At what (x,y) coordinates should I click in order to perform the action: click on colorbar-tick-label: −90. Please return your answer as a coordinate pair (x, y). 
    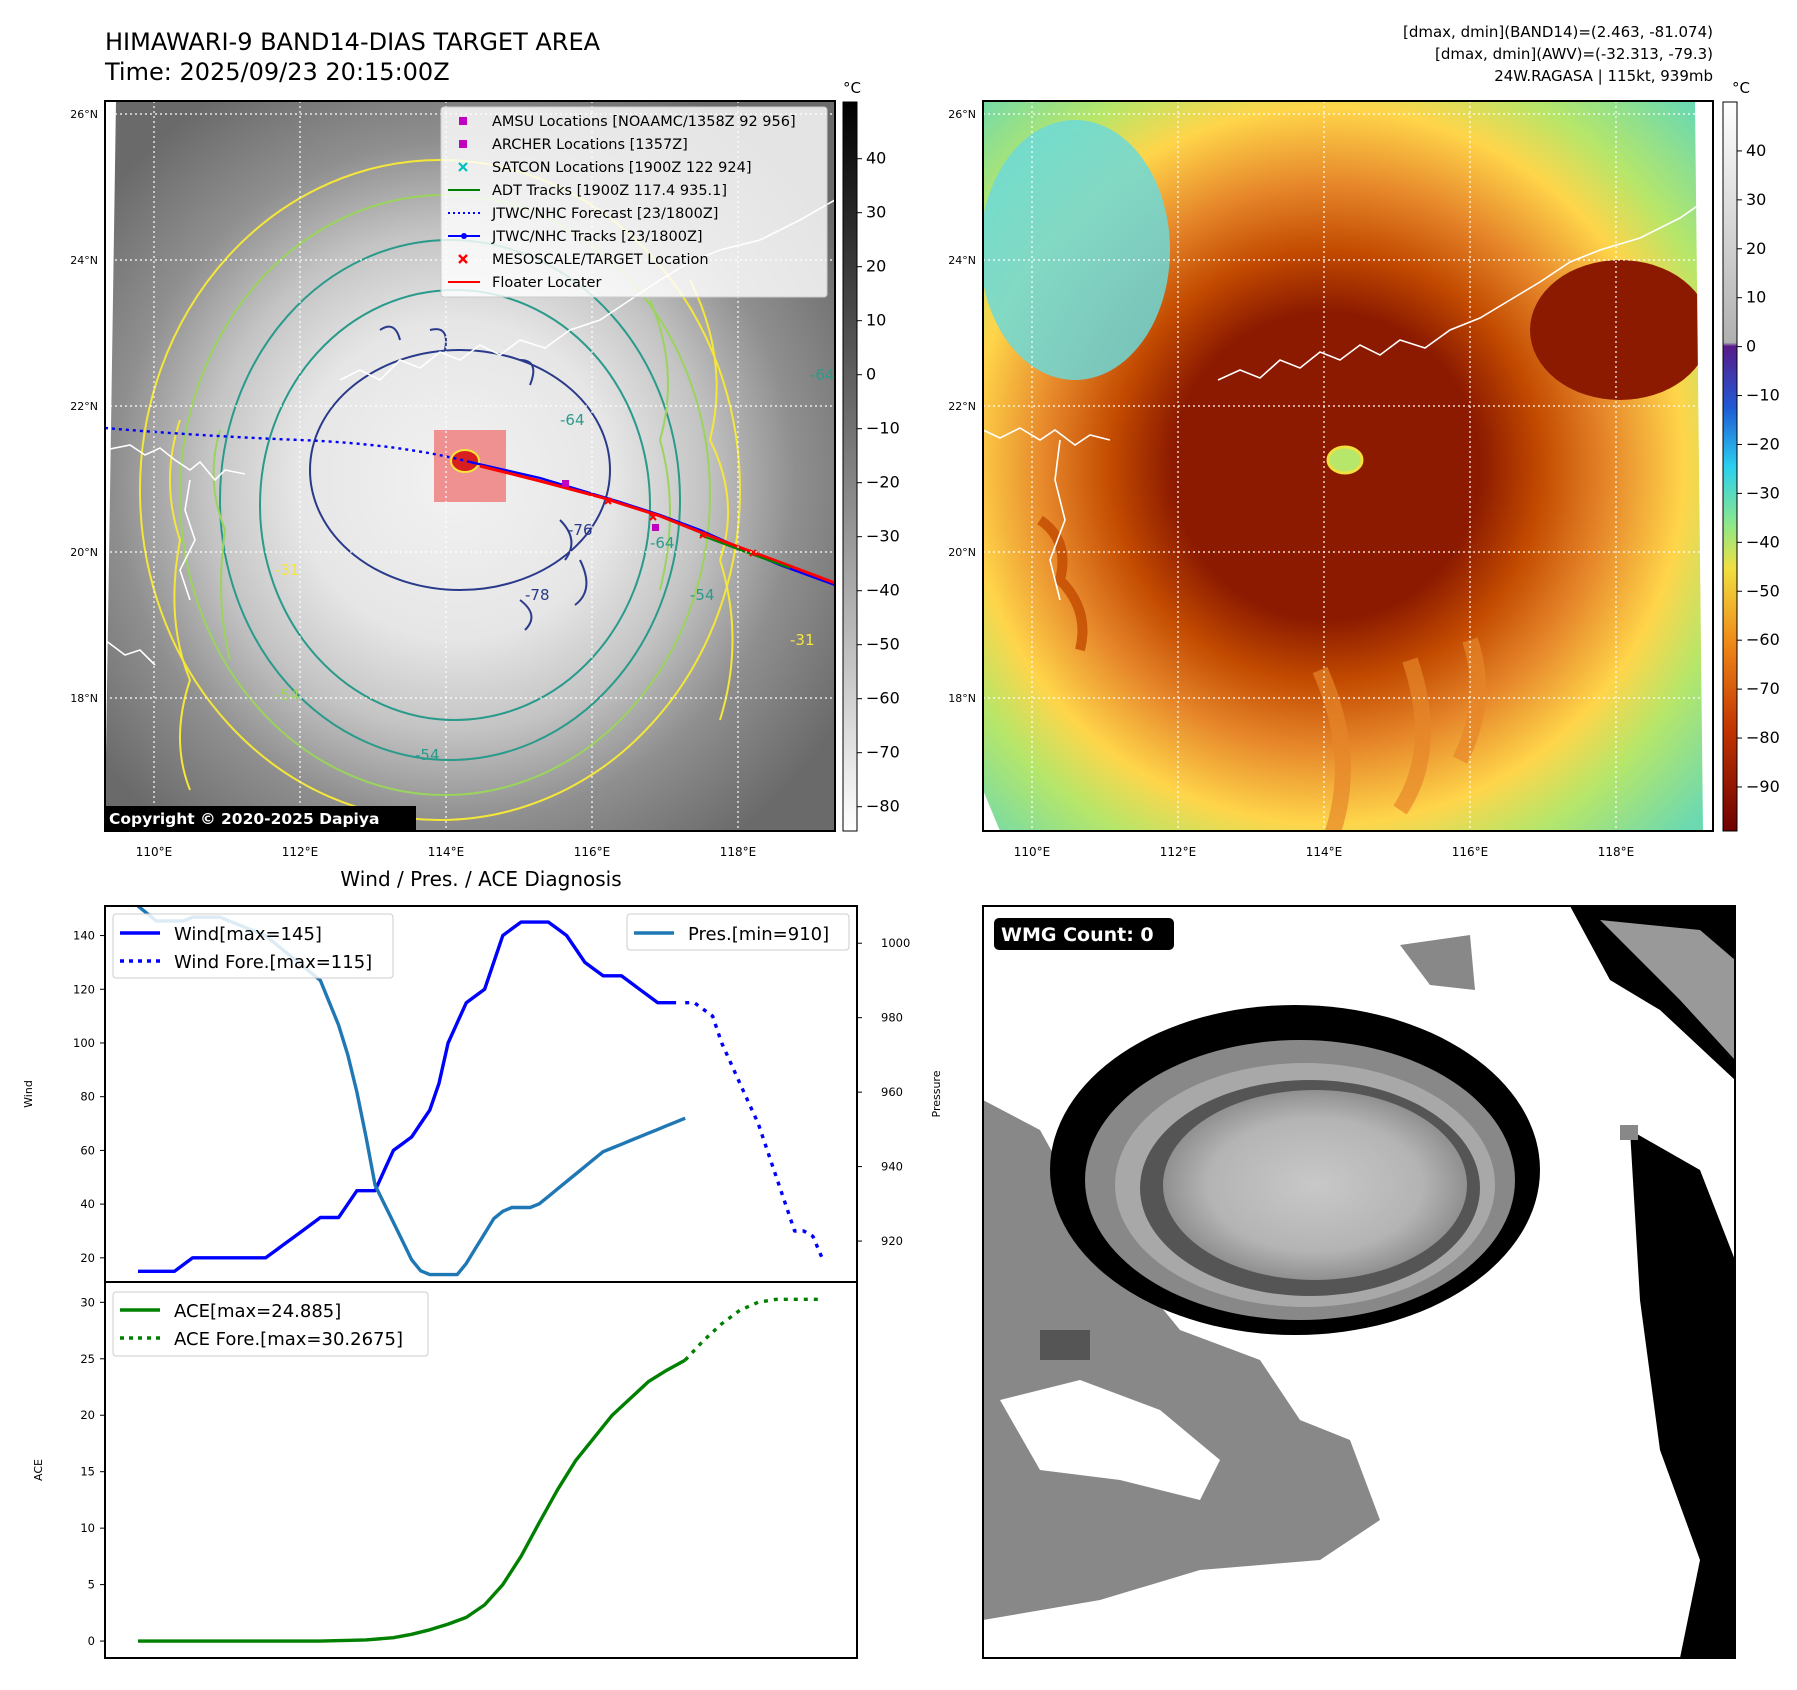
    Looking at the image, I should click on (1763, 786).